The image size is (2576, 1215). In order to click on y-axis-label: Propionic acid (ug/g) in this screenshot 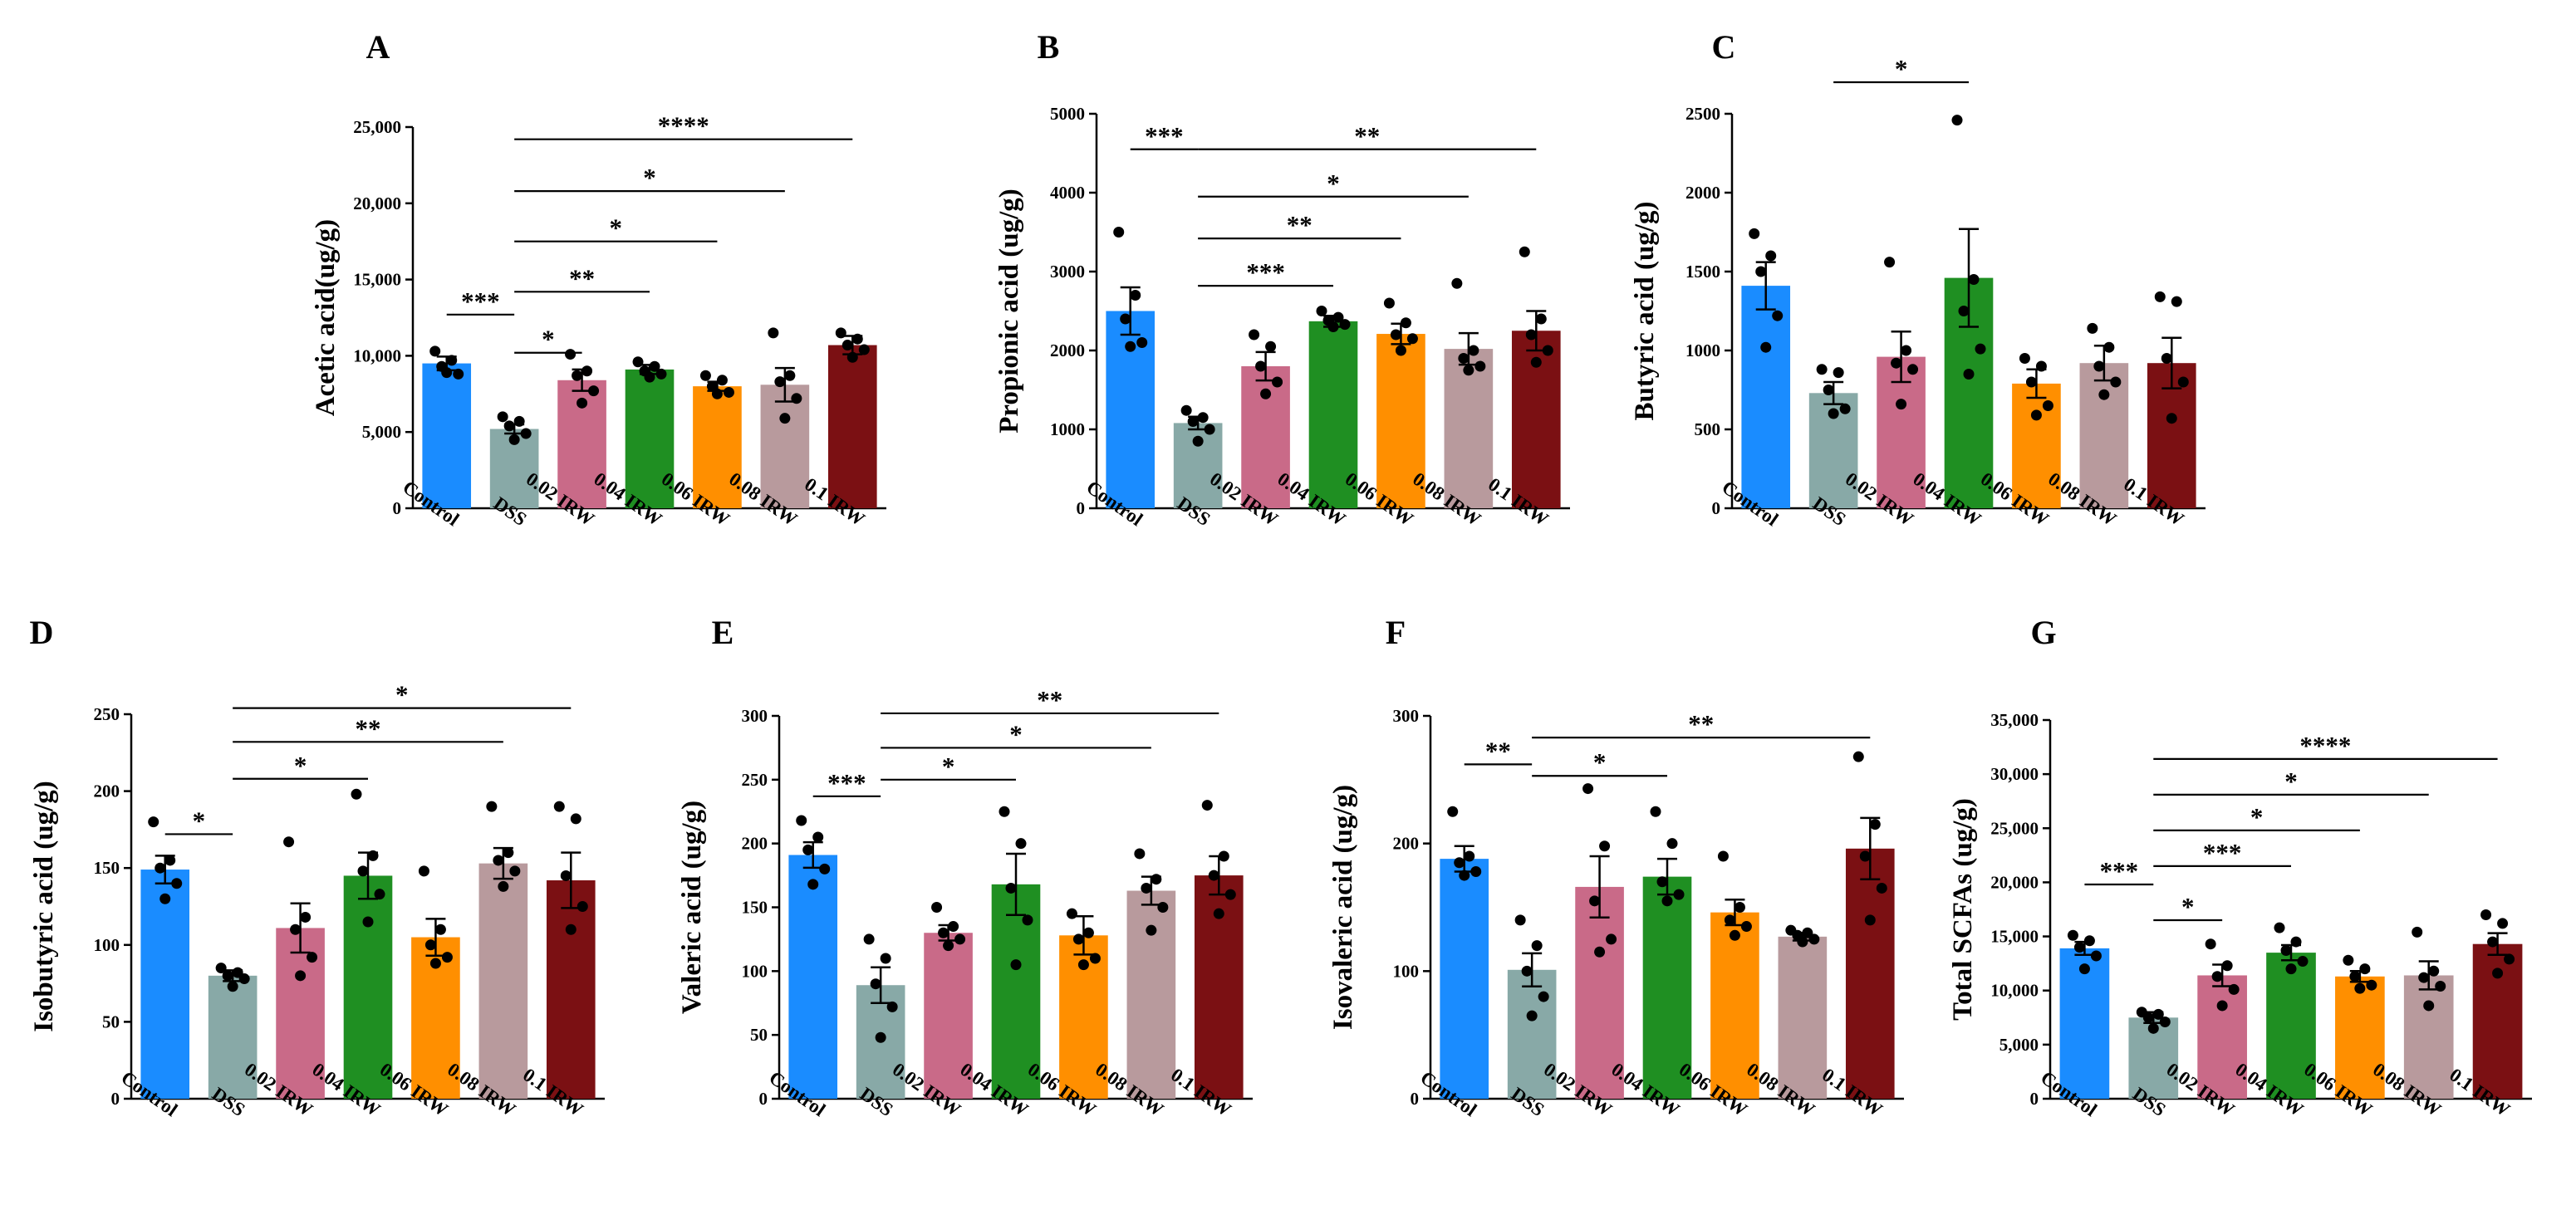, I will do `click(1009, 311)`.